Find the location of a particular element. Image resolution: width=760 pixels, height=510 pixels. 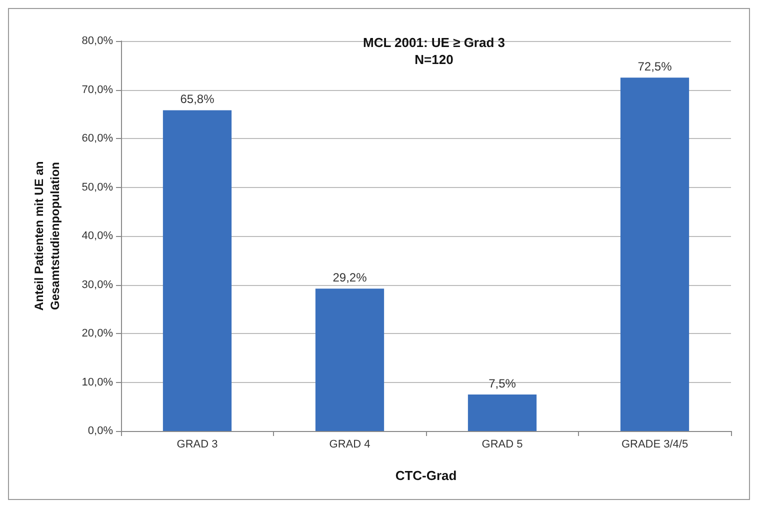

data-label: 72,5% is located at coordinates (655, 67).